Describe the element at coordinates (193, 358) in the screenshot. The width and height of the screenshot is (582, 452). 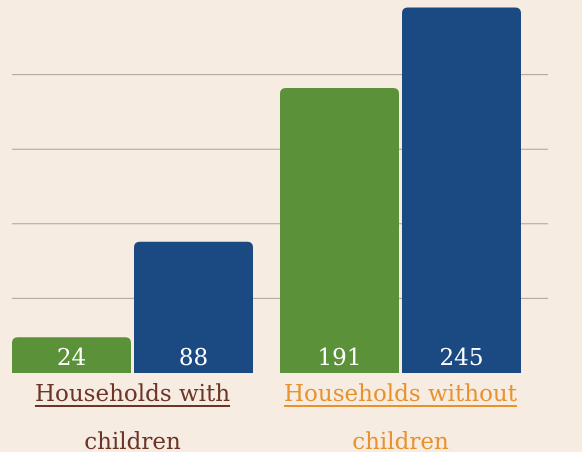
I see `value-label: 88` at that location.